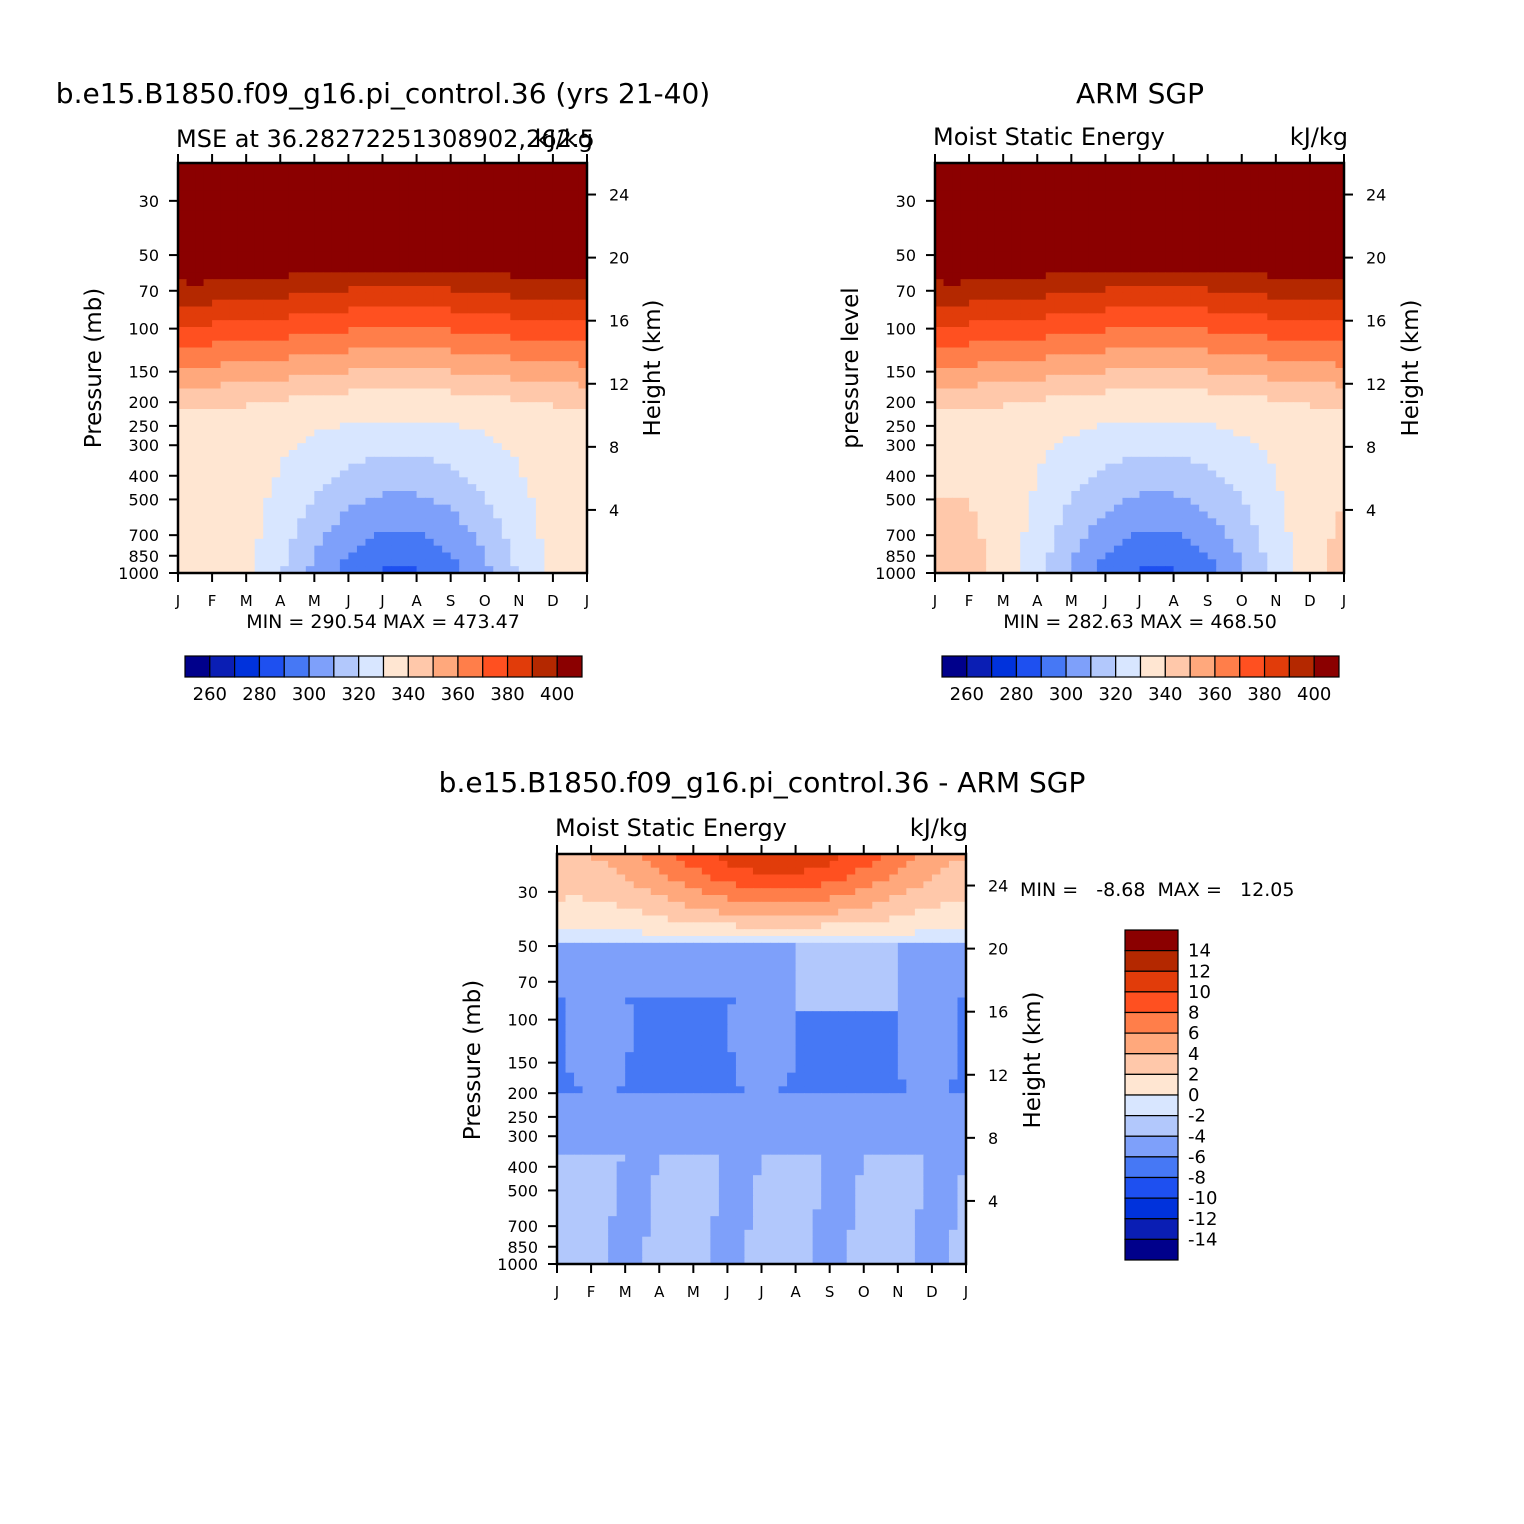 This screenshot has height=1524, width=1524. I want to click on y-tick-label: 250, so click(143, 426).